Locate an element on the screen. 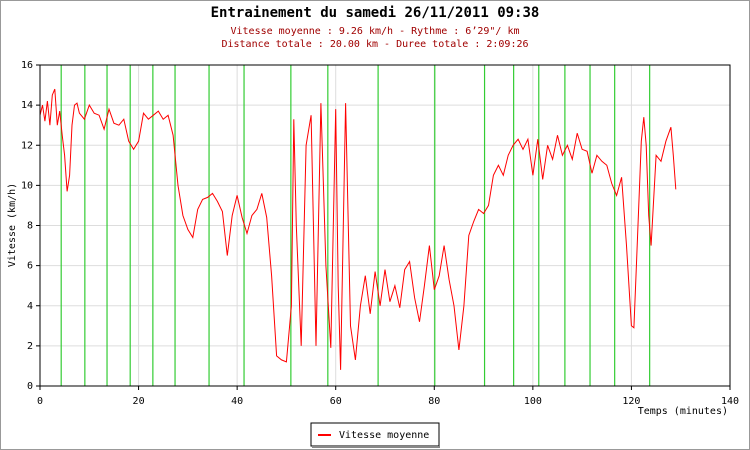 Image resolution: width=750 pixels, height=450 pixels. x-axis-label: Temps (minutes) is located at coordinates (683, 411).